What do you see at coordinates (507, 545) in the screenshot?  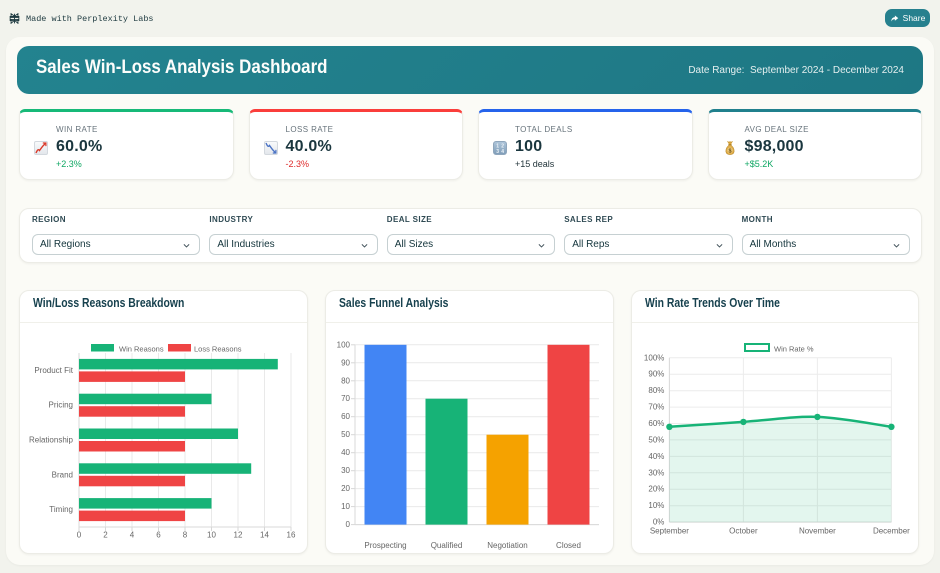 I see `svg-text: Negotiation` at bounding box center [507, 545].